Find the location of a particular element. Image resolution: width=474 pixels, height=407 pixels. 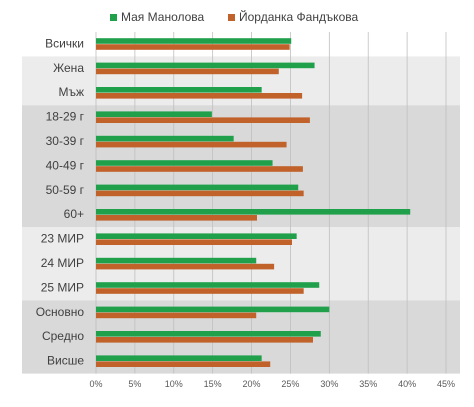

x-tick-label: 15% is located at coordinates (213, 384).